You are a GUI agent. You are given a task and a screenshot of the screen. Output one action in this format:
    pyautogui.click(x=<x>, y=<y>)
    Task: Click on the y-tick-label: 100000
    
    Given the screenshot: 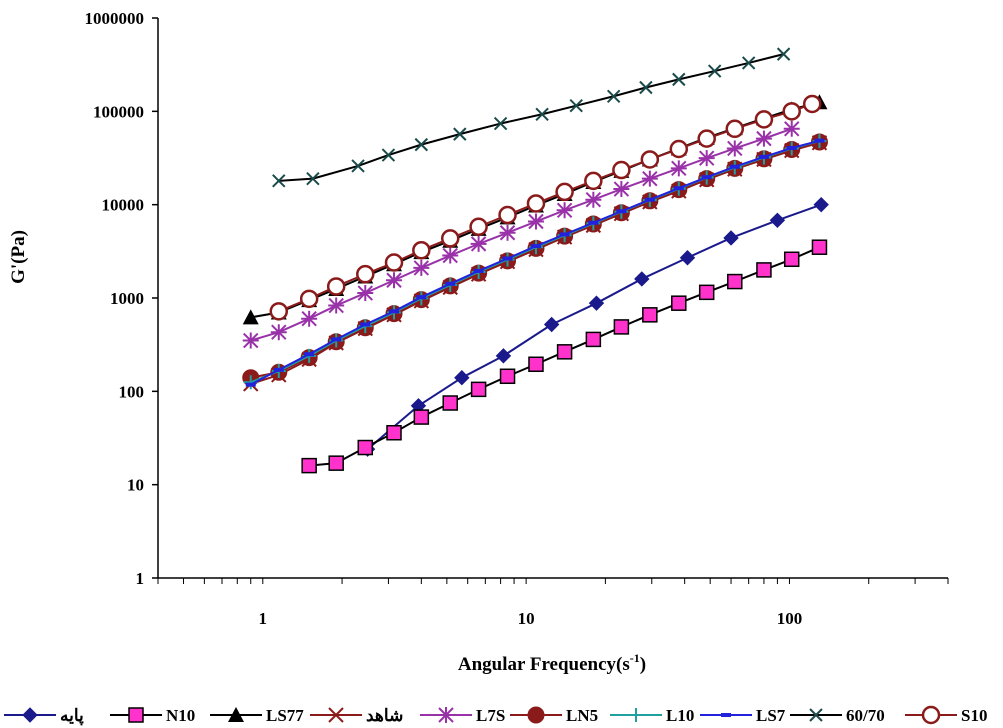 What is the action you would take?
    pyautogui.click(x=118, y=111)
    